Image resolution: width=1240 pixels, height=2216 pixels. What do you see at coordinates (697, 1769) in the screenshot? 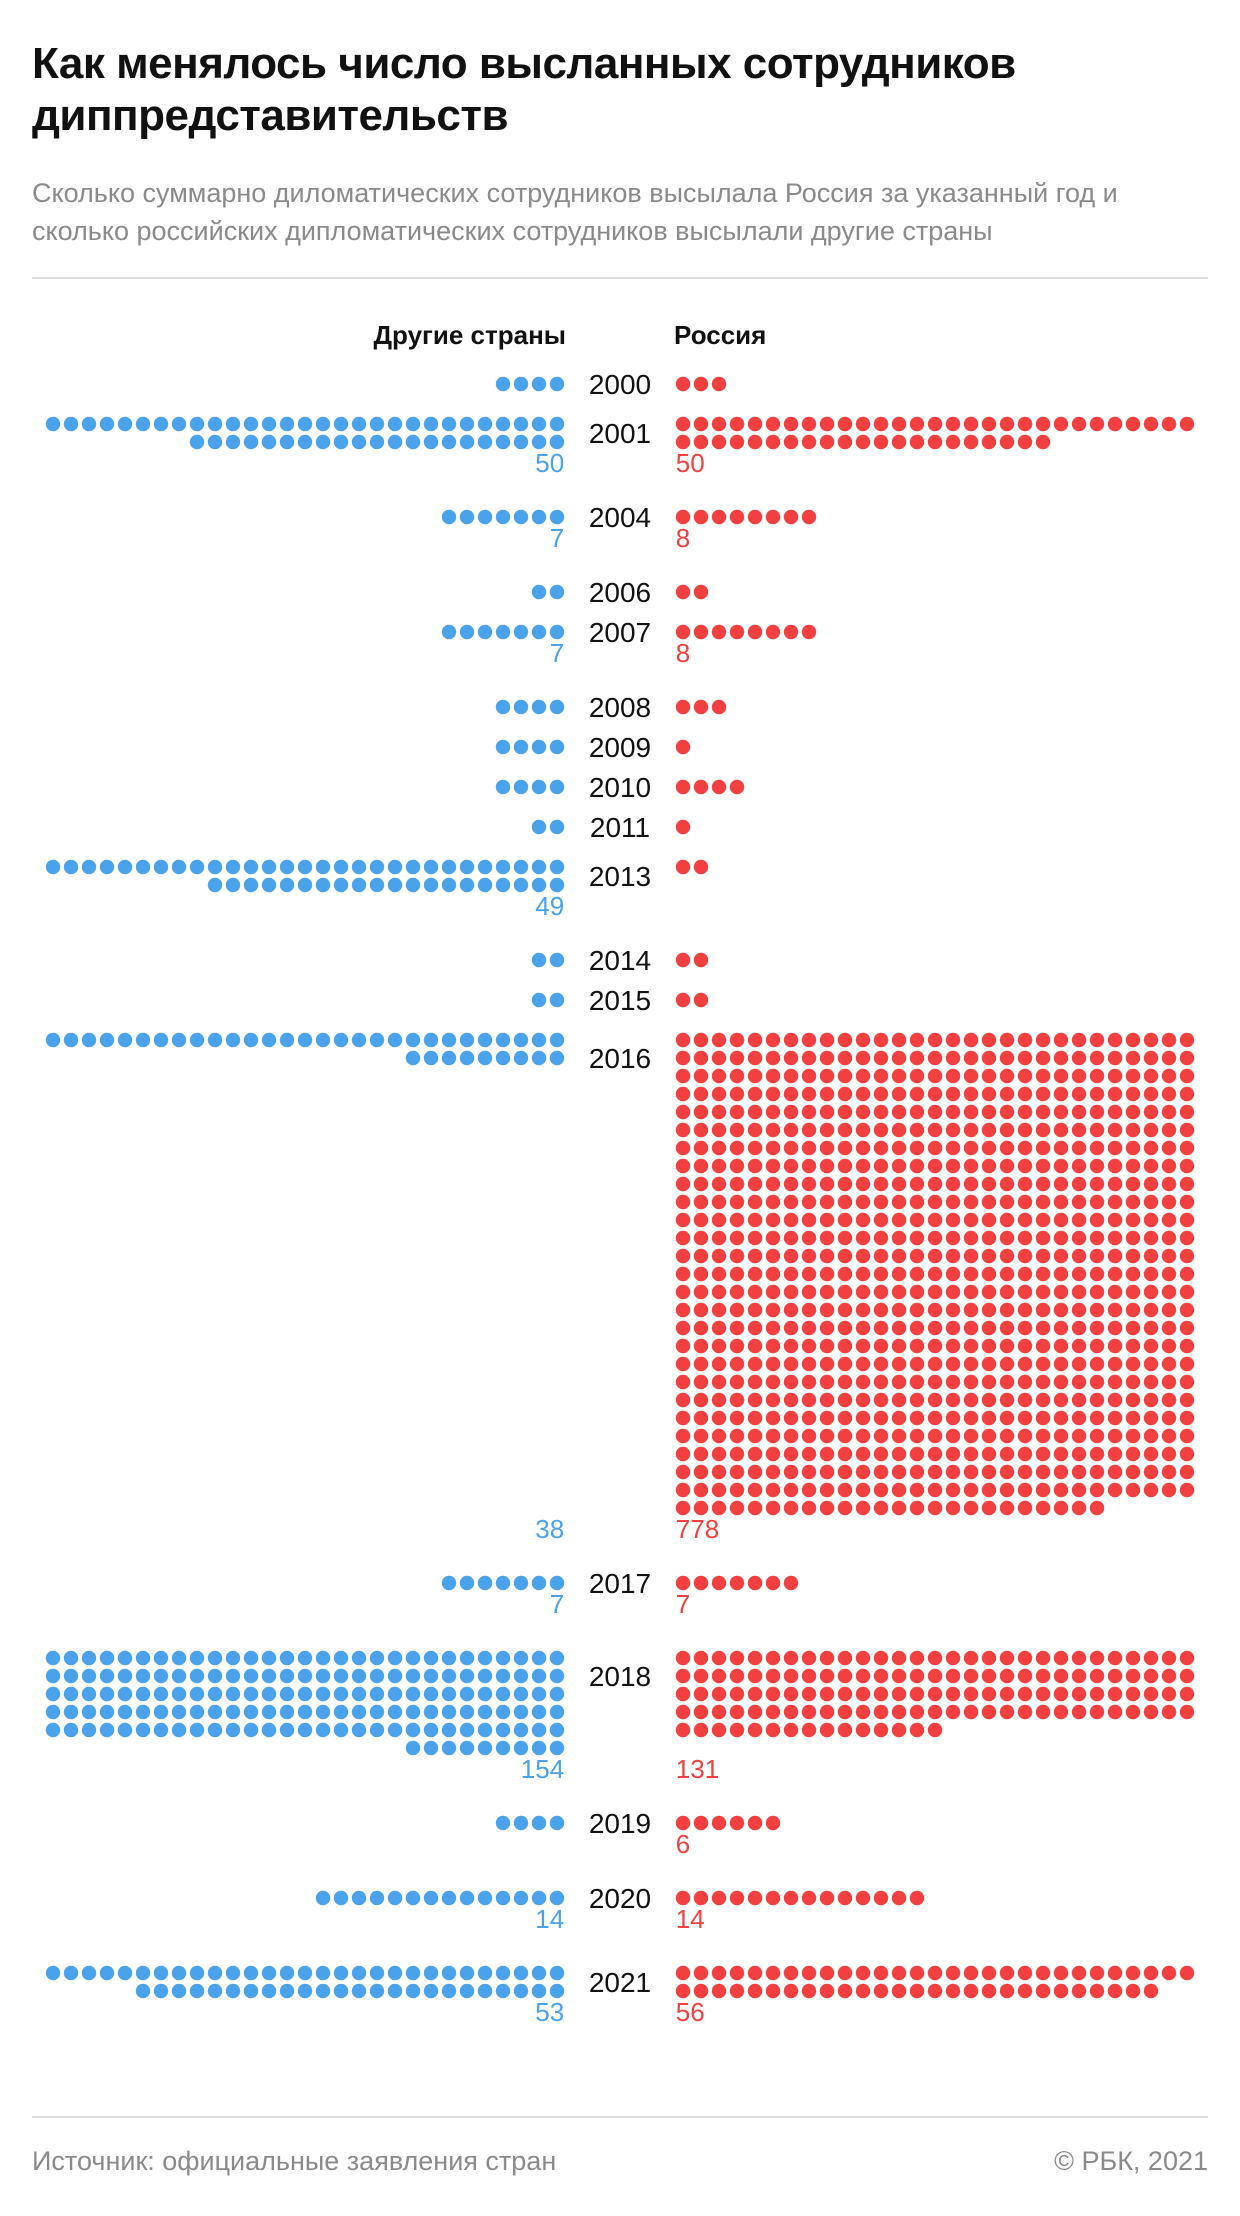
I see `value-label-russia: 131` at bounding box center [697, 1769].